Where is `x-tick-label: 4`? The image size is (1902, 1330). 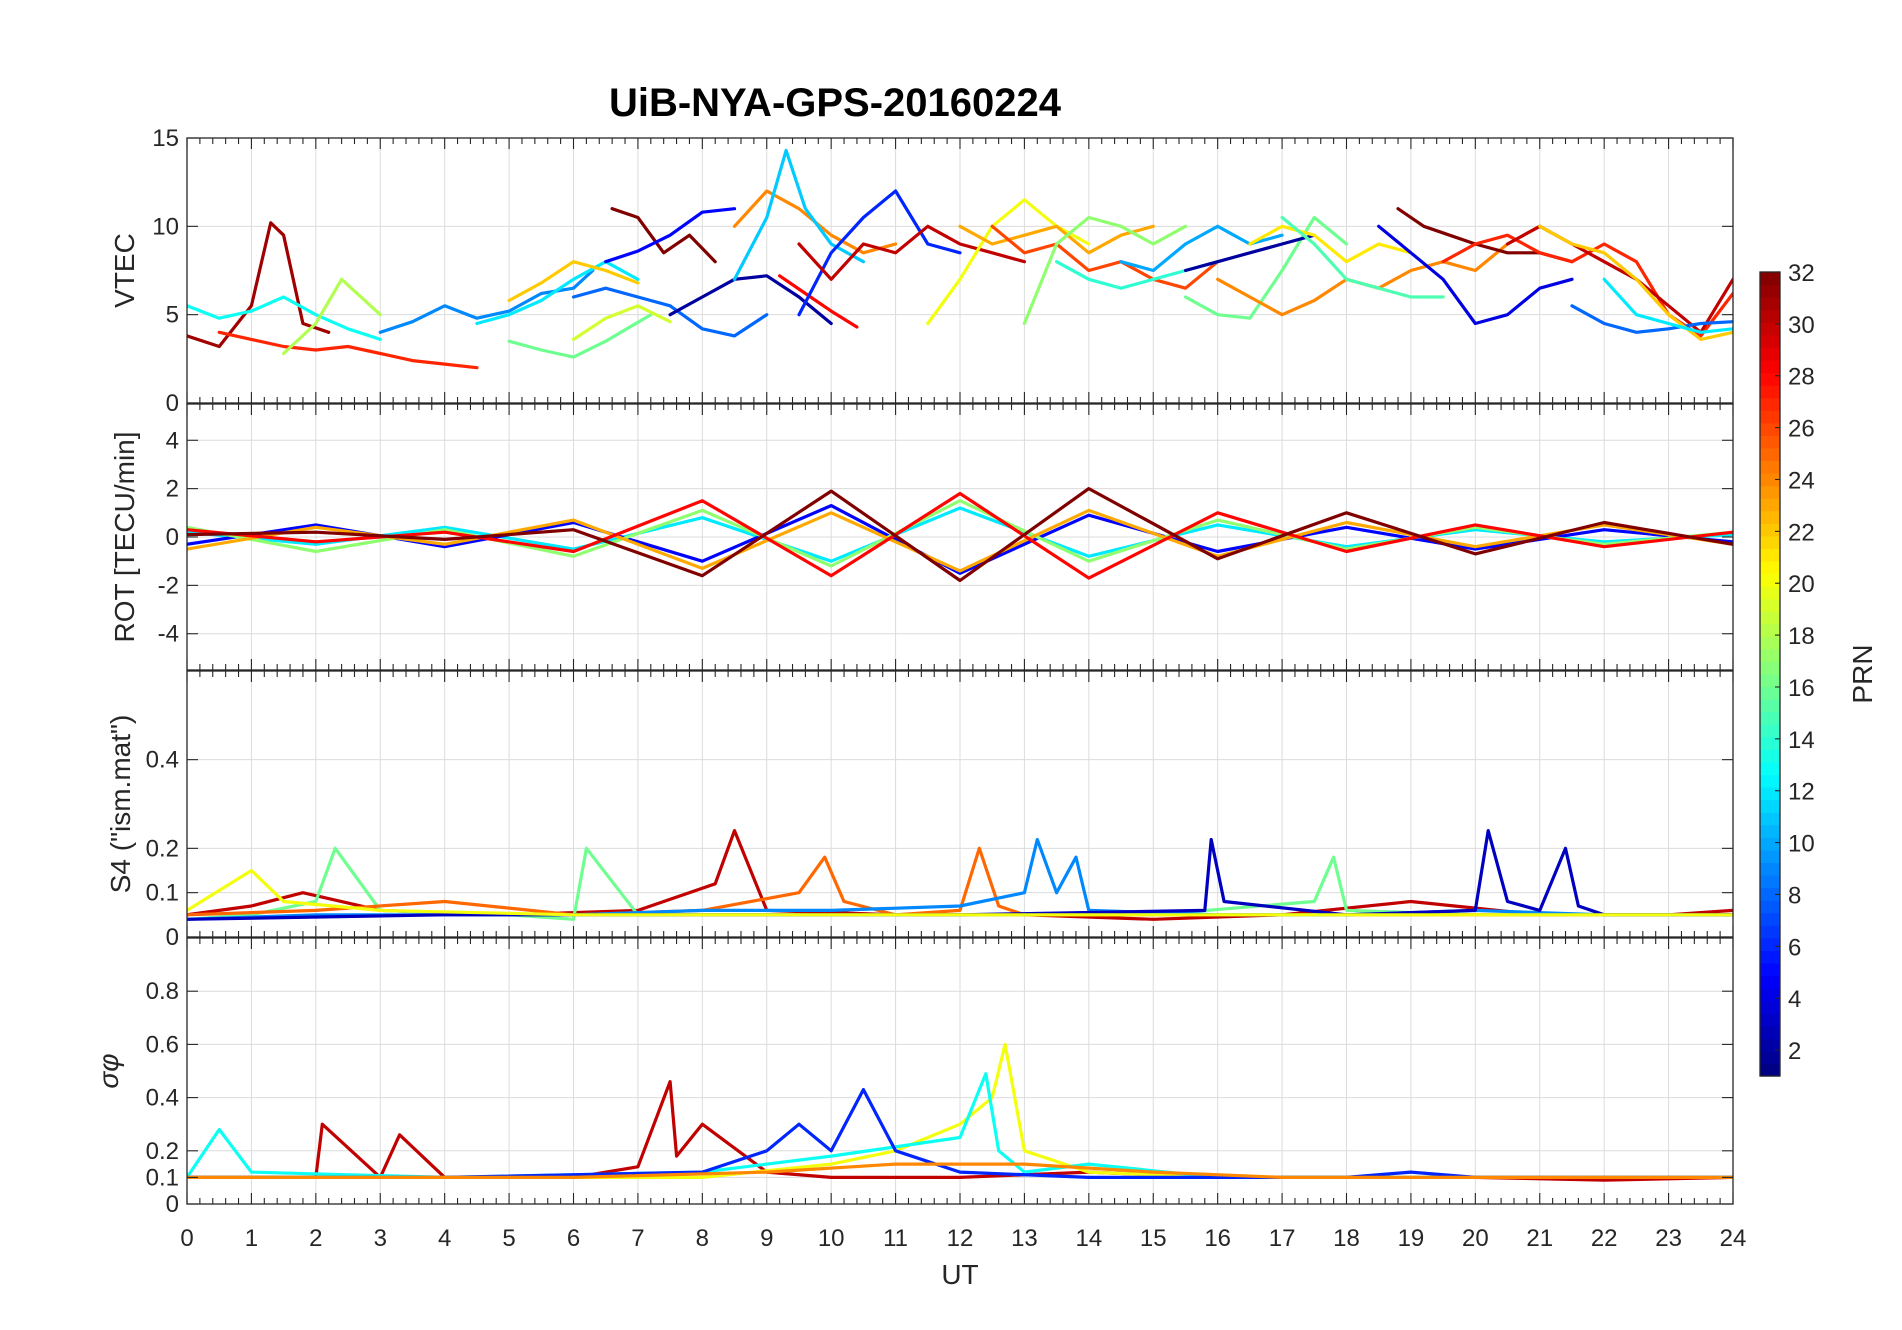
x-tick-label: 4 is located at coordinates (444, 1238).